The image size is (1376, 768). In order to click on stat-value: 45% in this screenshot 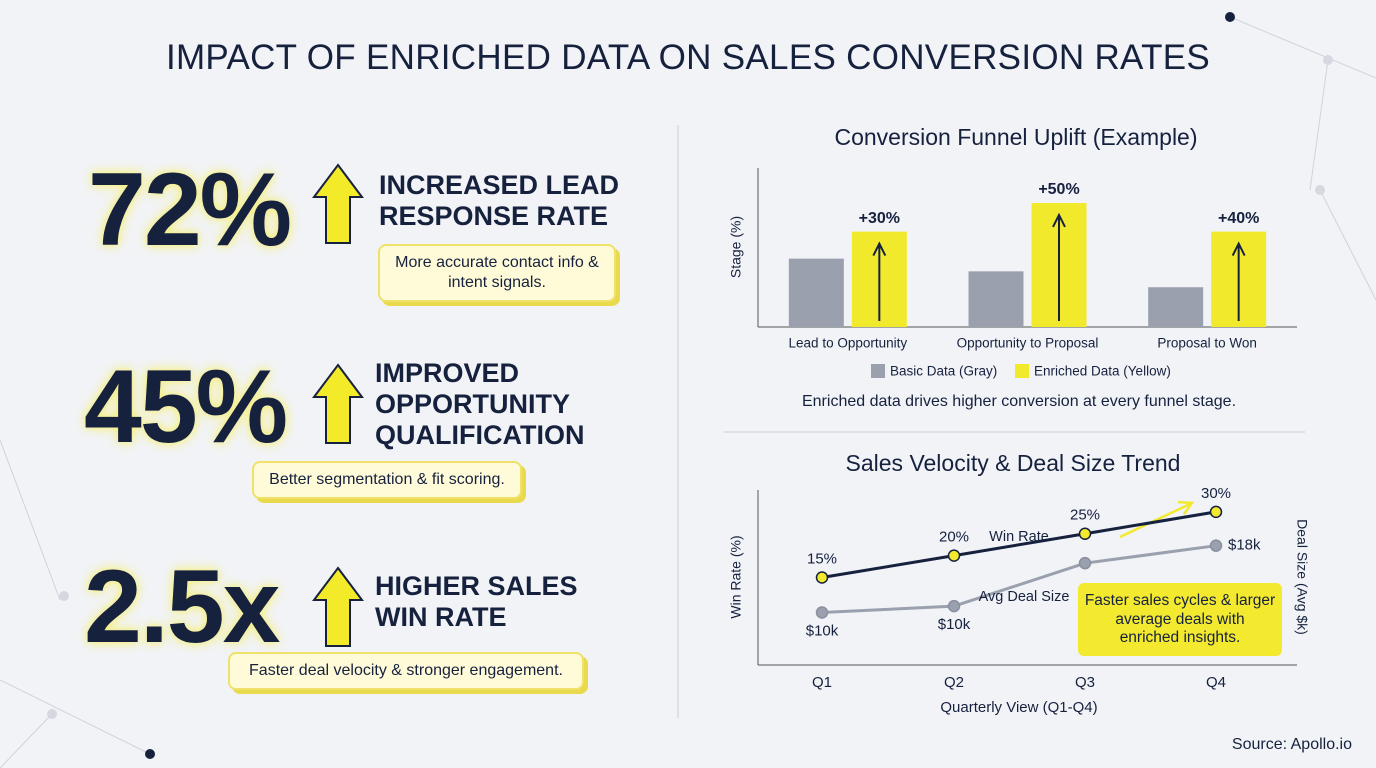, I will do `click(186, 407)`.